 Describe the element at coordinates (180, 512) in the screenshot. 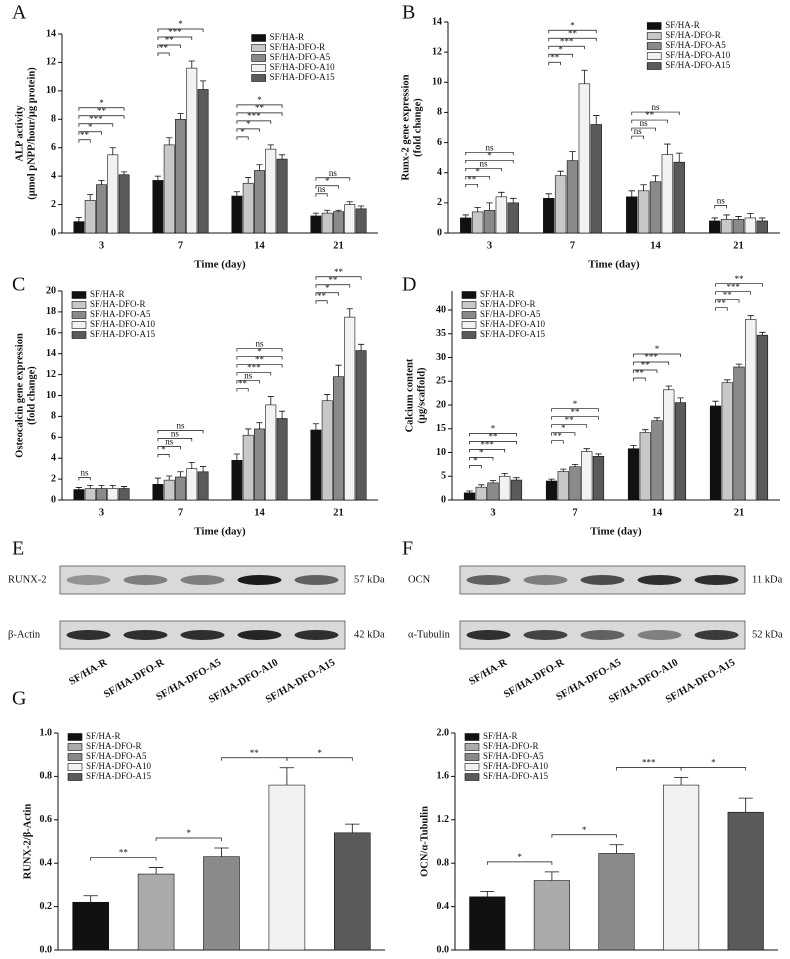

I see `x-tick-label: 7` at that location.